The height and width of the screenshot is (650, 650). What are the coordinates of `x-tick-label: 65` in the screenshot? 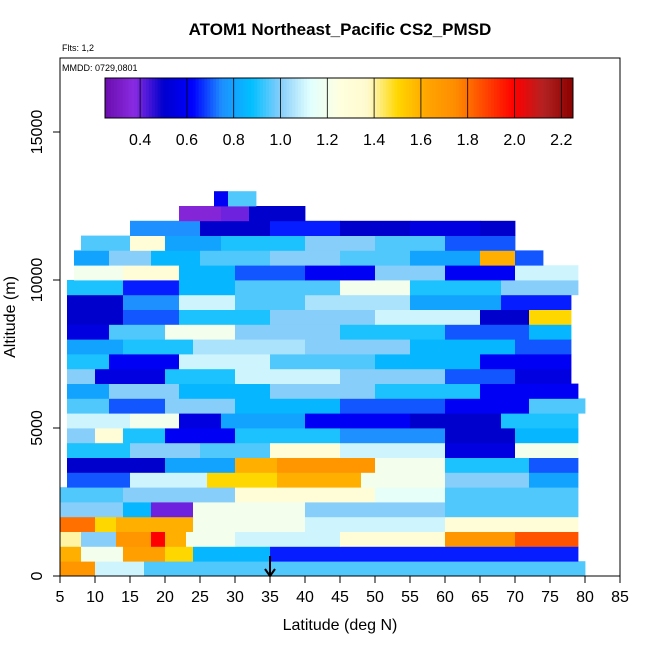 It's located at (480, 597).